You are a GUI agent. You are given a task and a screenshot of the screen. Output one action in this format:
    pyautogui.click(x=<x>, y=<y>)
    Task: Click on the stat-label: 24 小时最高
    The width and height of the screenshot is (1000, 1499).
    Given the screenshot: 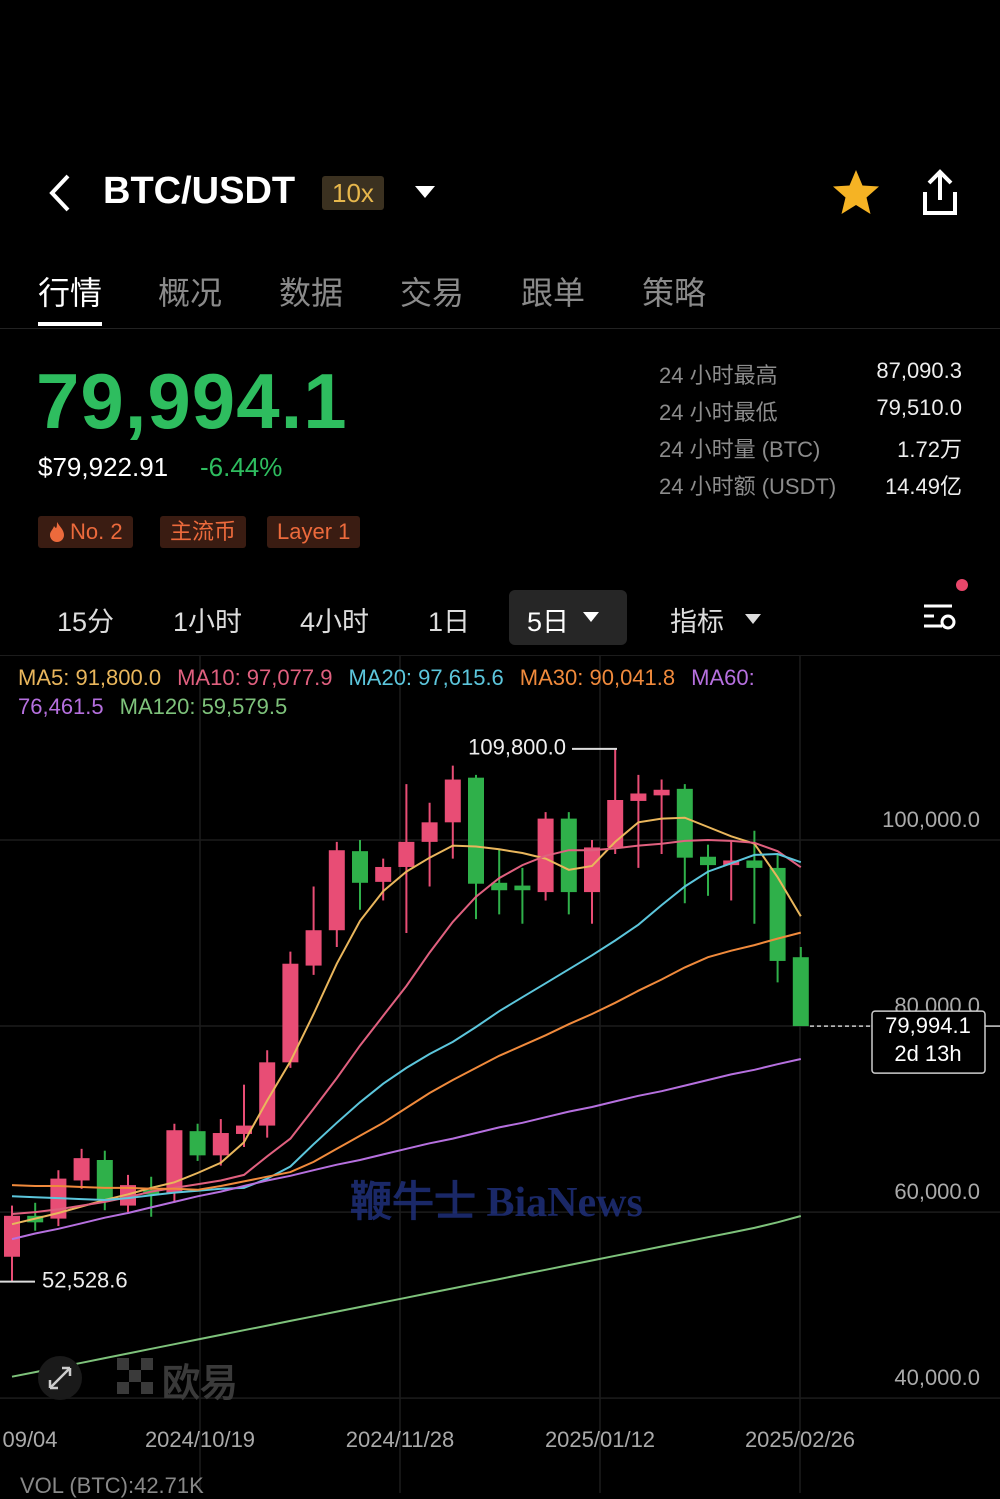 What is the action you would take?
    pyautogui.click(x=718, y=375)
    